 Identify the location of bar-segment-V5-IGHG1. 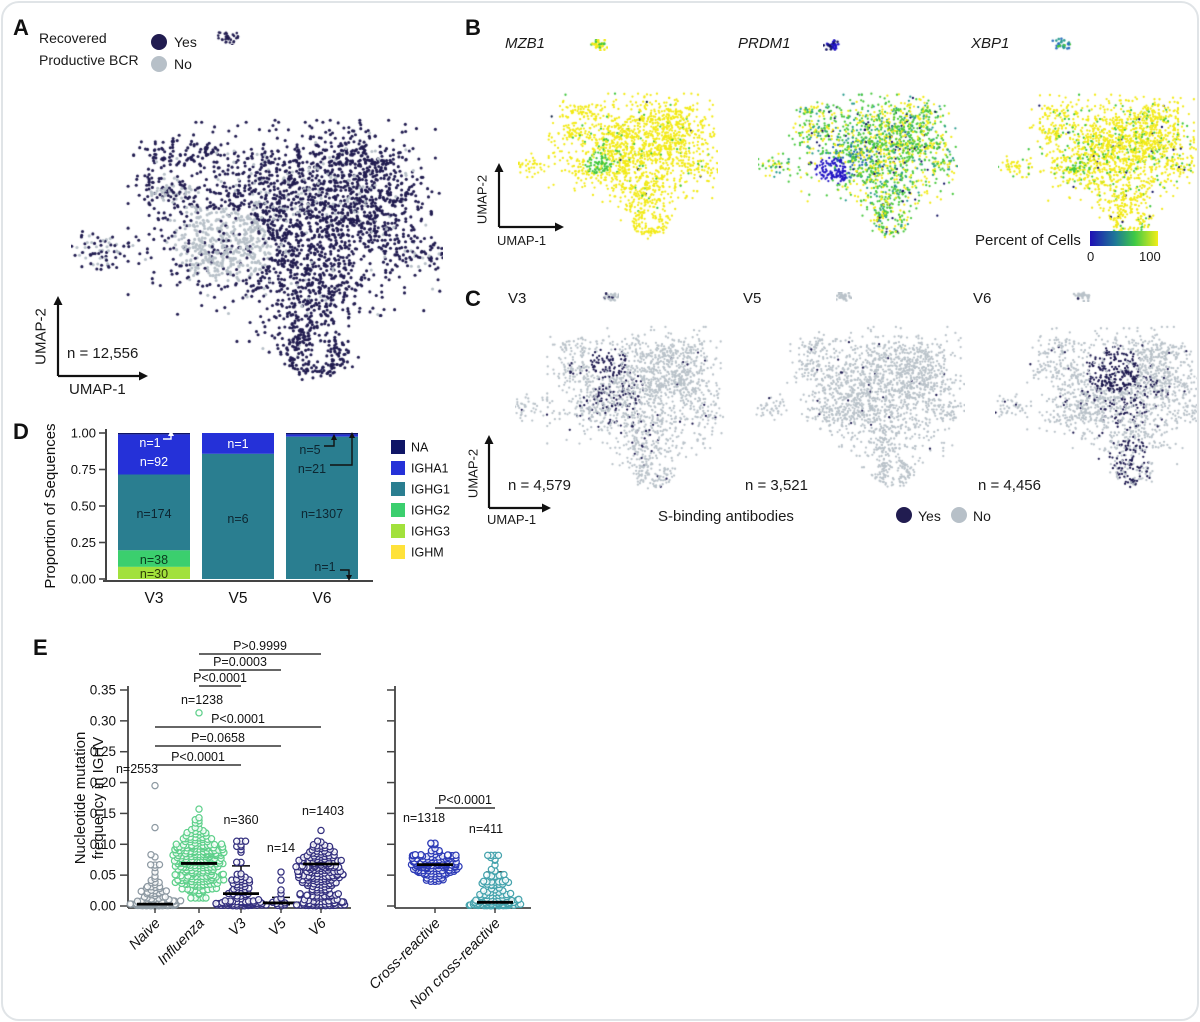
(238, 516).